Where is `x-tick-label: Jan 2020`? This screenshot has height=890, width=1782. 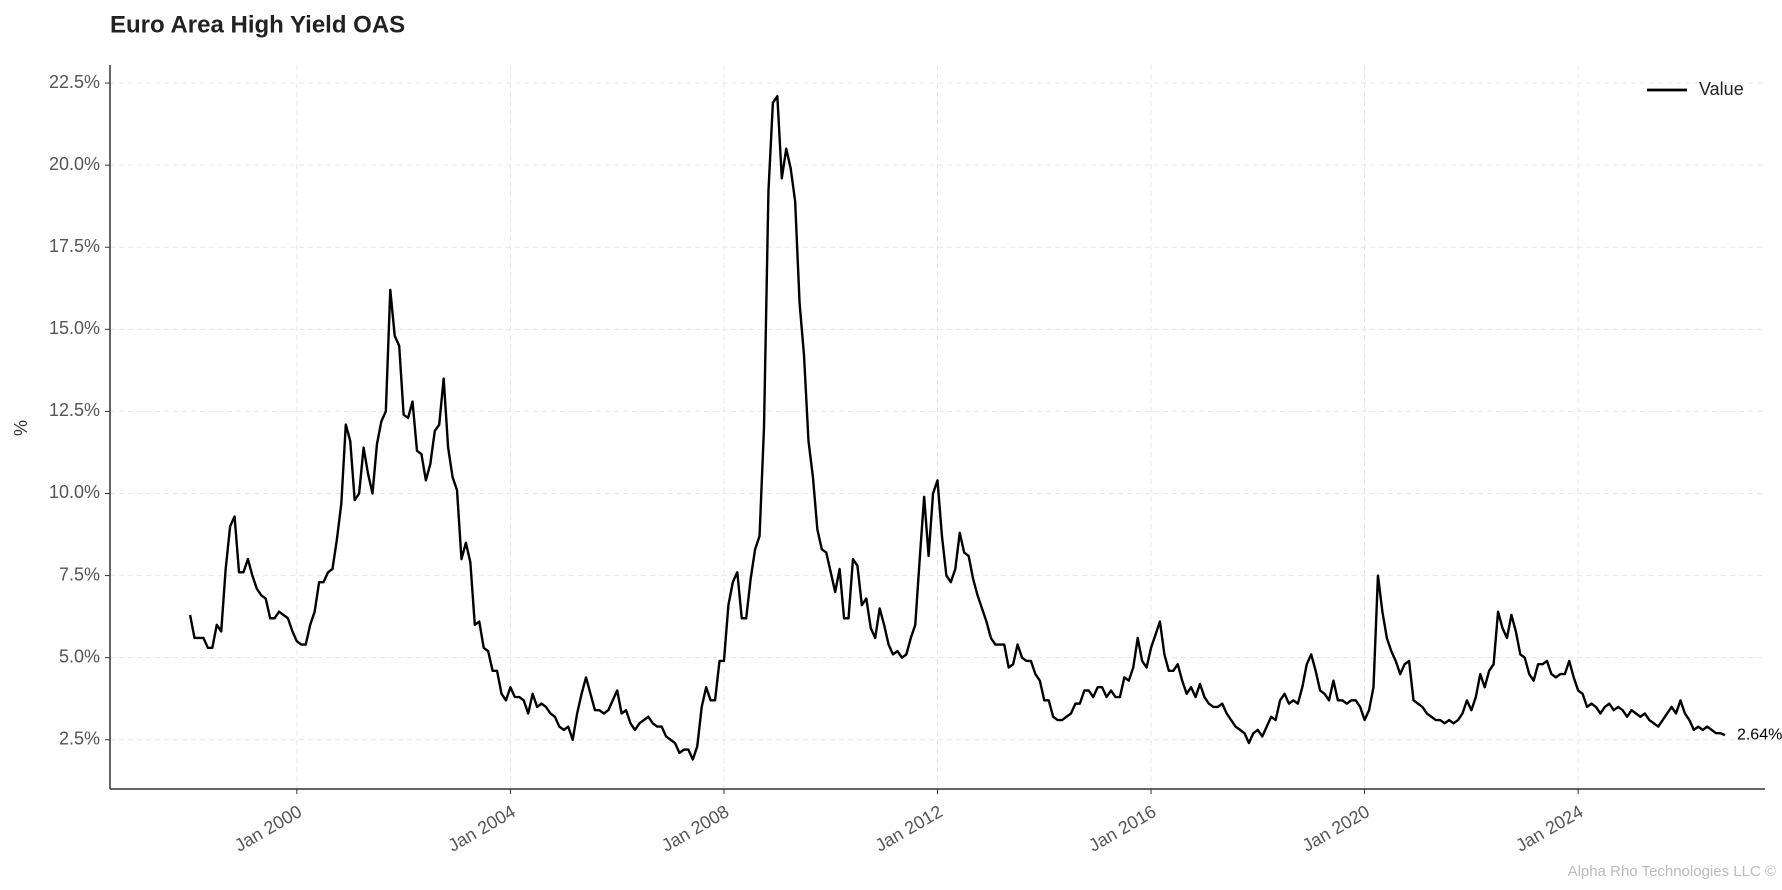
x-tick-label: Jan 2020 is located at coordinates (1336, 828).